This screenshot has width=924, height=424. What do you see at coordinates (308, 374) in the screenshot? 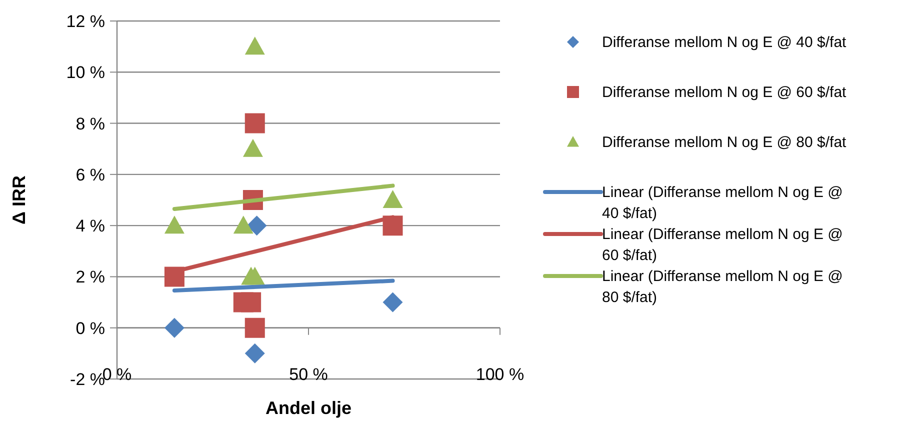
I see `x-tick-label: 50 %` at bounding box center [308, 374].